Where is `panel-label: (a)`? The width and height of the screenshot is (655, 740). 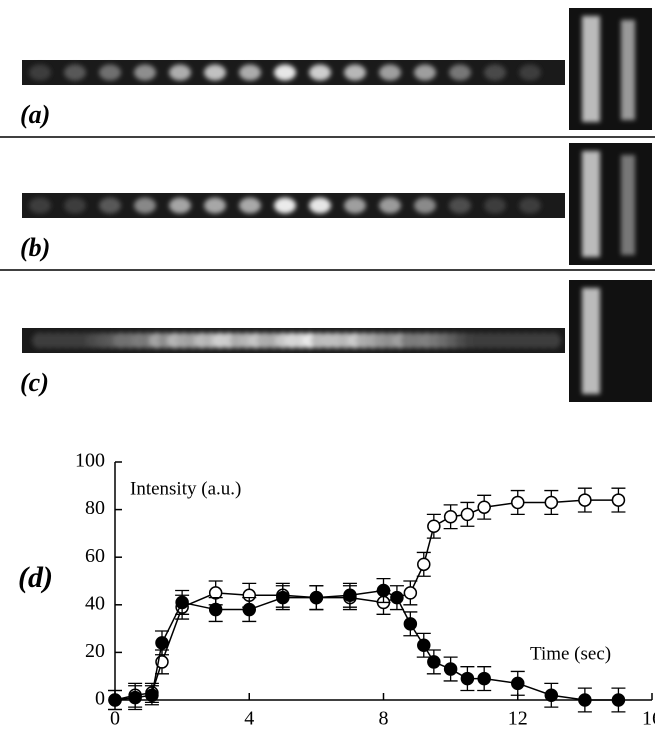
panel-label: (a) is located at coordinates (35, 114).